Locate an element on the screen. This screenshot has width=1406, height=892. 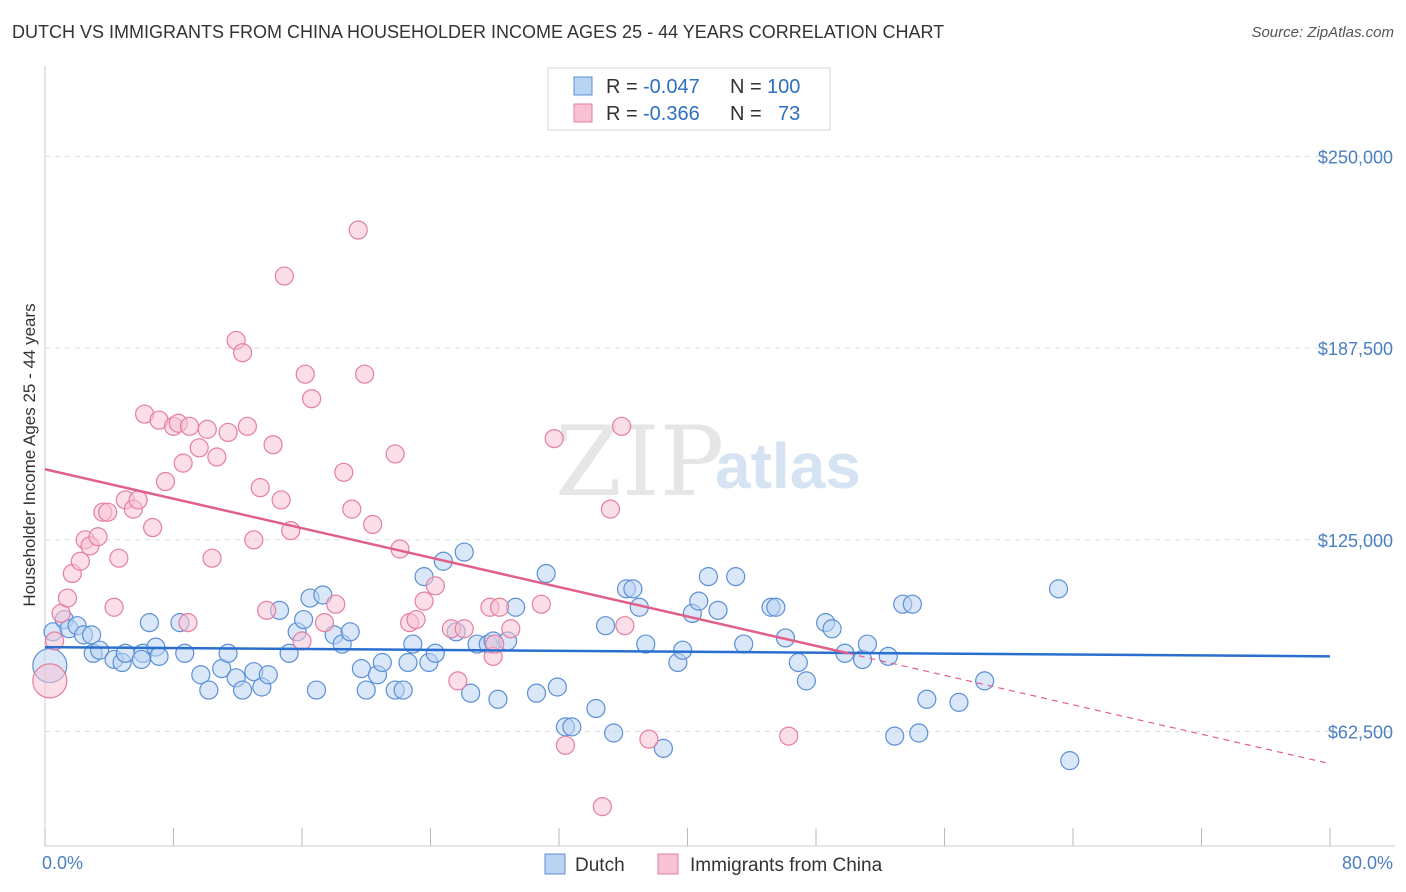
watermark-zip: ZIP is located at coordinates (639, 462).